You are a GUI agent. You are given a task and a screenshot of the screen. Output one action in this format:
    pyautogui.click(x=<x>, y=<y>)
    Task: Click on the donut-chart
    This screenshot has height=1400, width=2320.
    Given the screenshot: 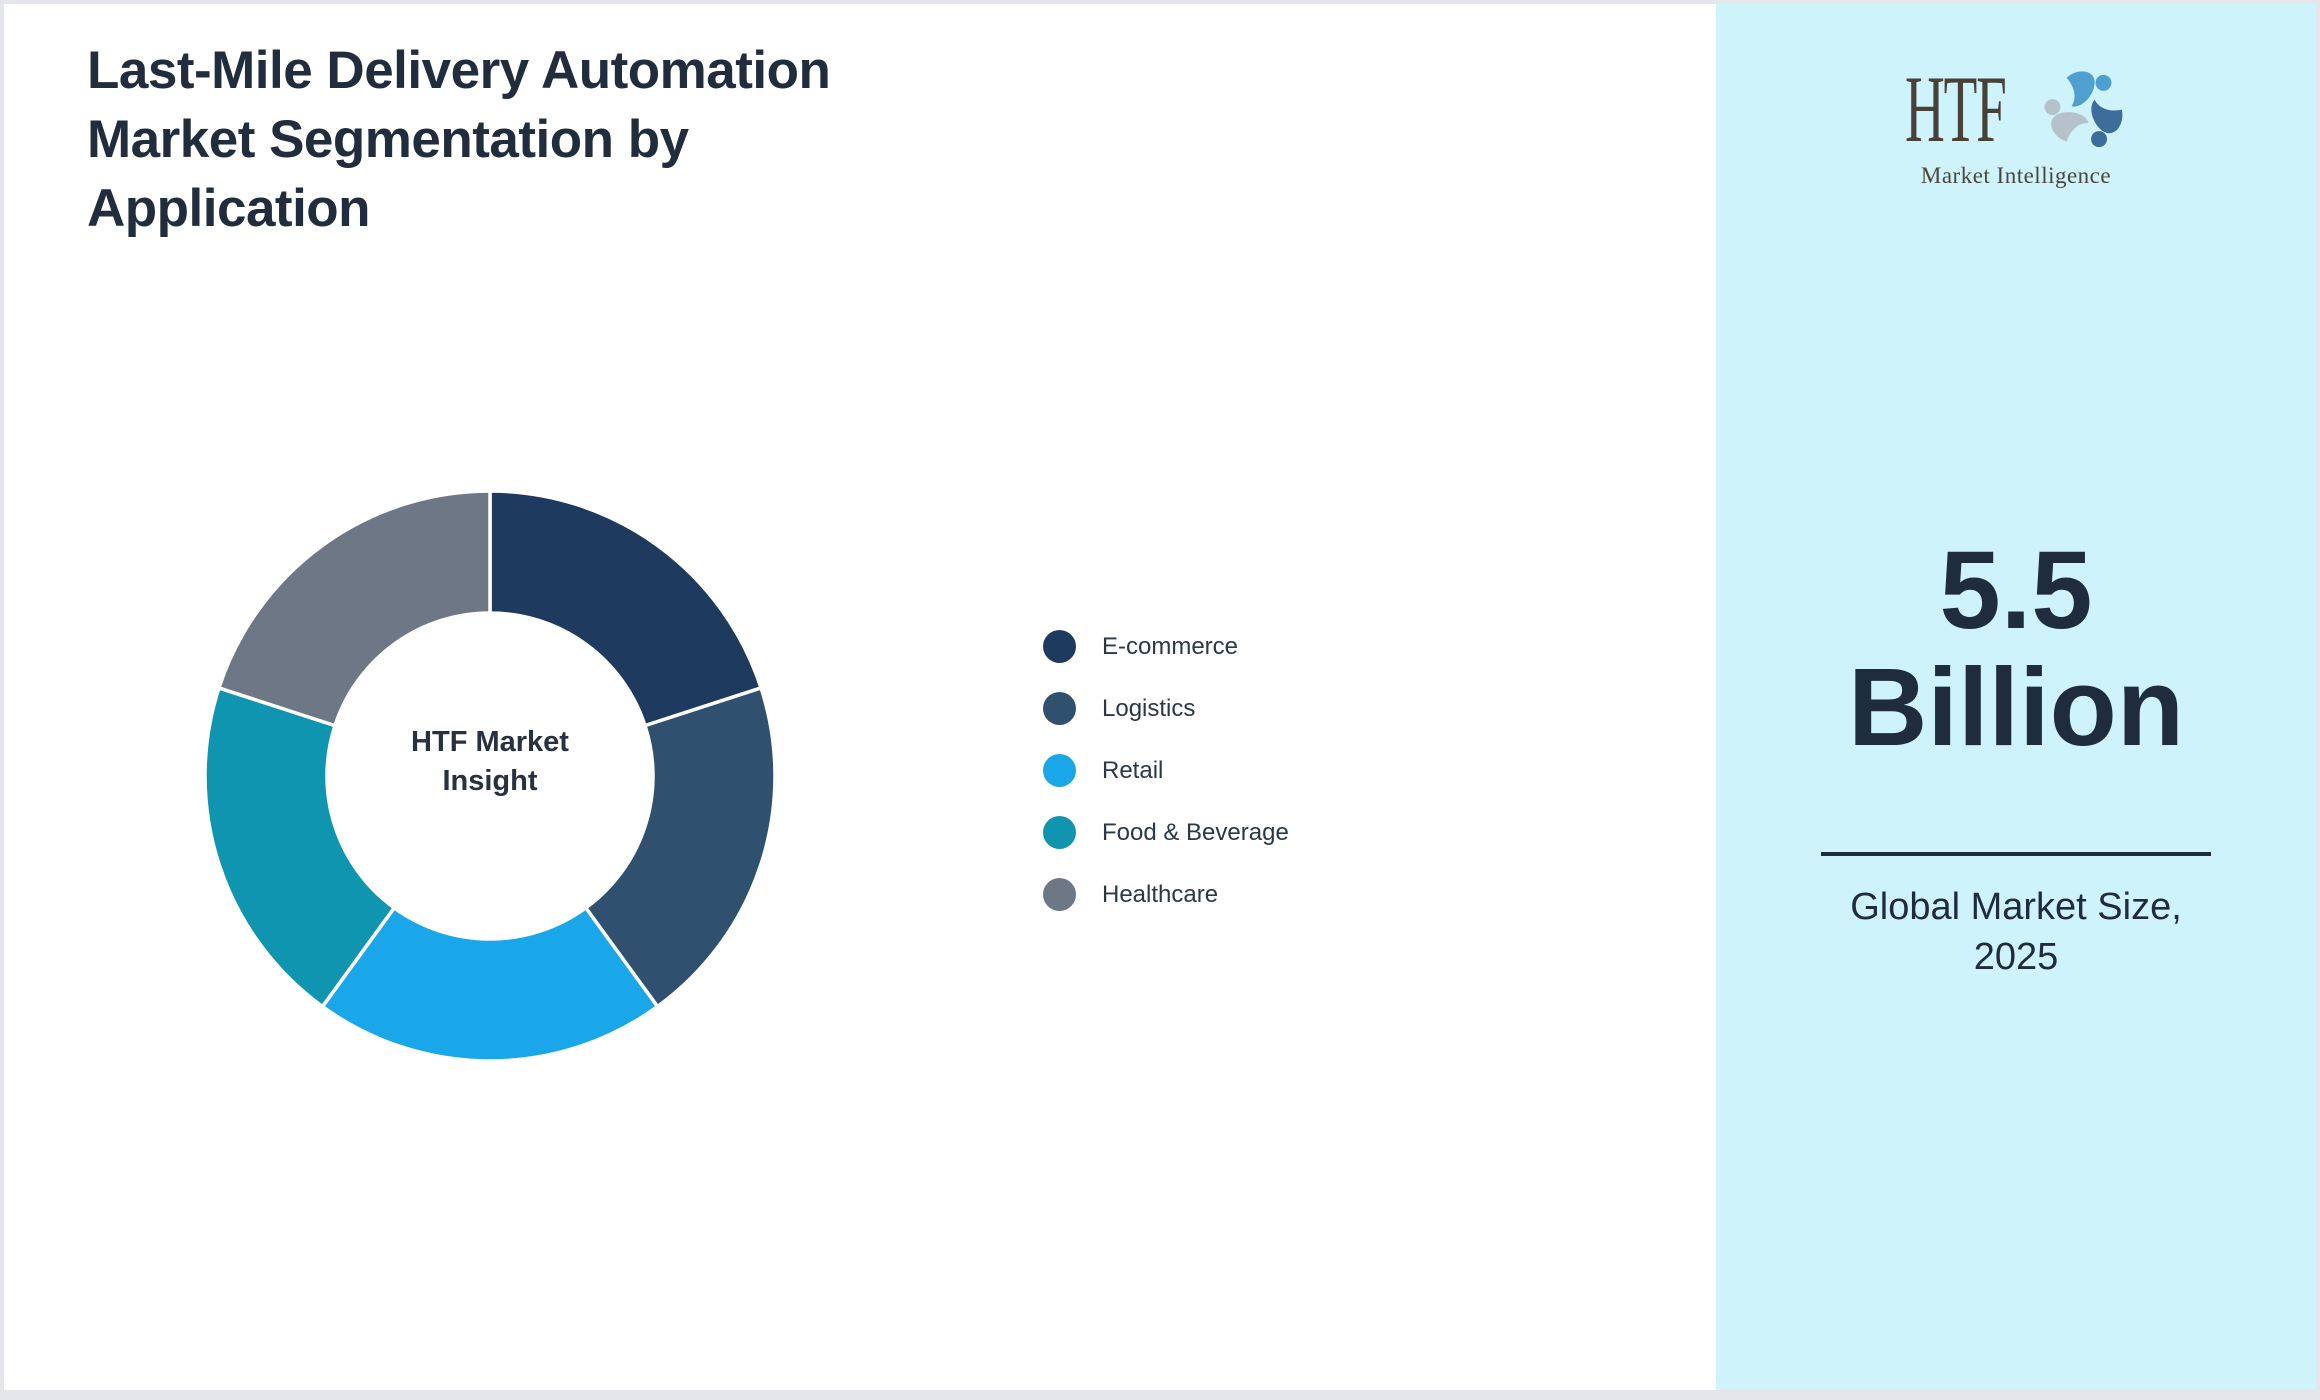 What is the action you would take?
    pyautogui.click(x=490, y=776)
    